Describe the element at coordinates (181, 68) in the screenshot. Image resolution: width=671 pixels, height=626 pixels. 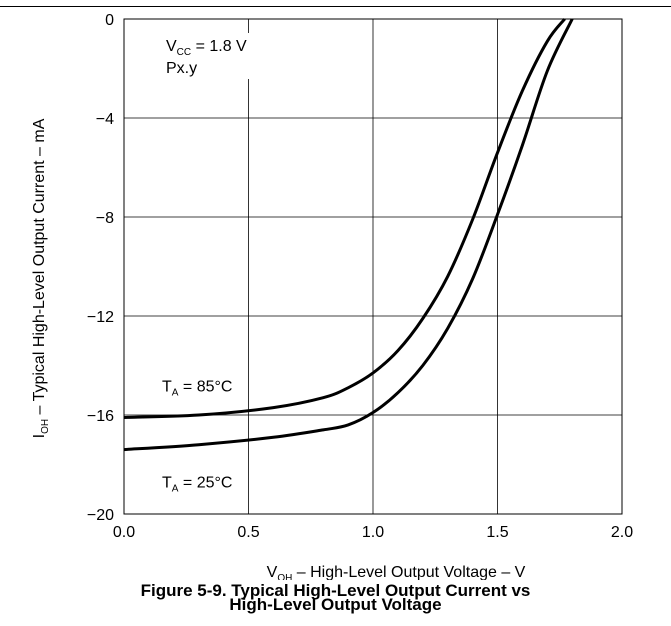
I see `condition-port: Px.y` at that location.